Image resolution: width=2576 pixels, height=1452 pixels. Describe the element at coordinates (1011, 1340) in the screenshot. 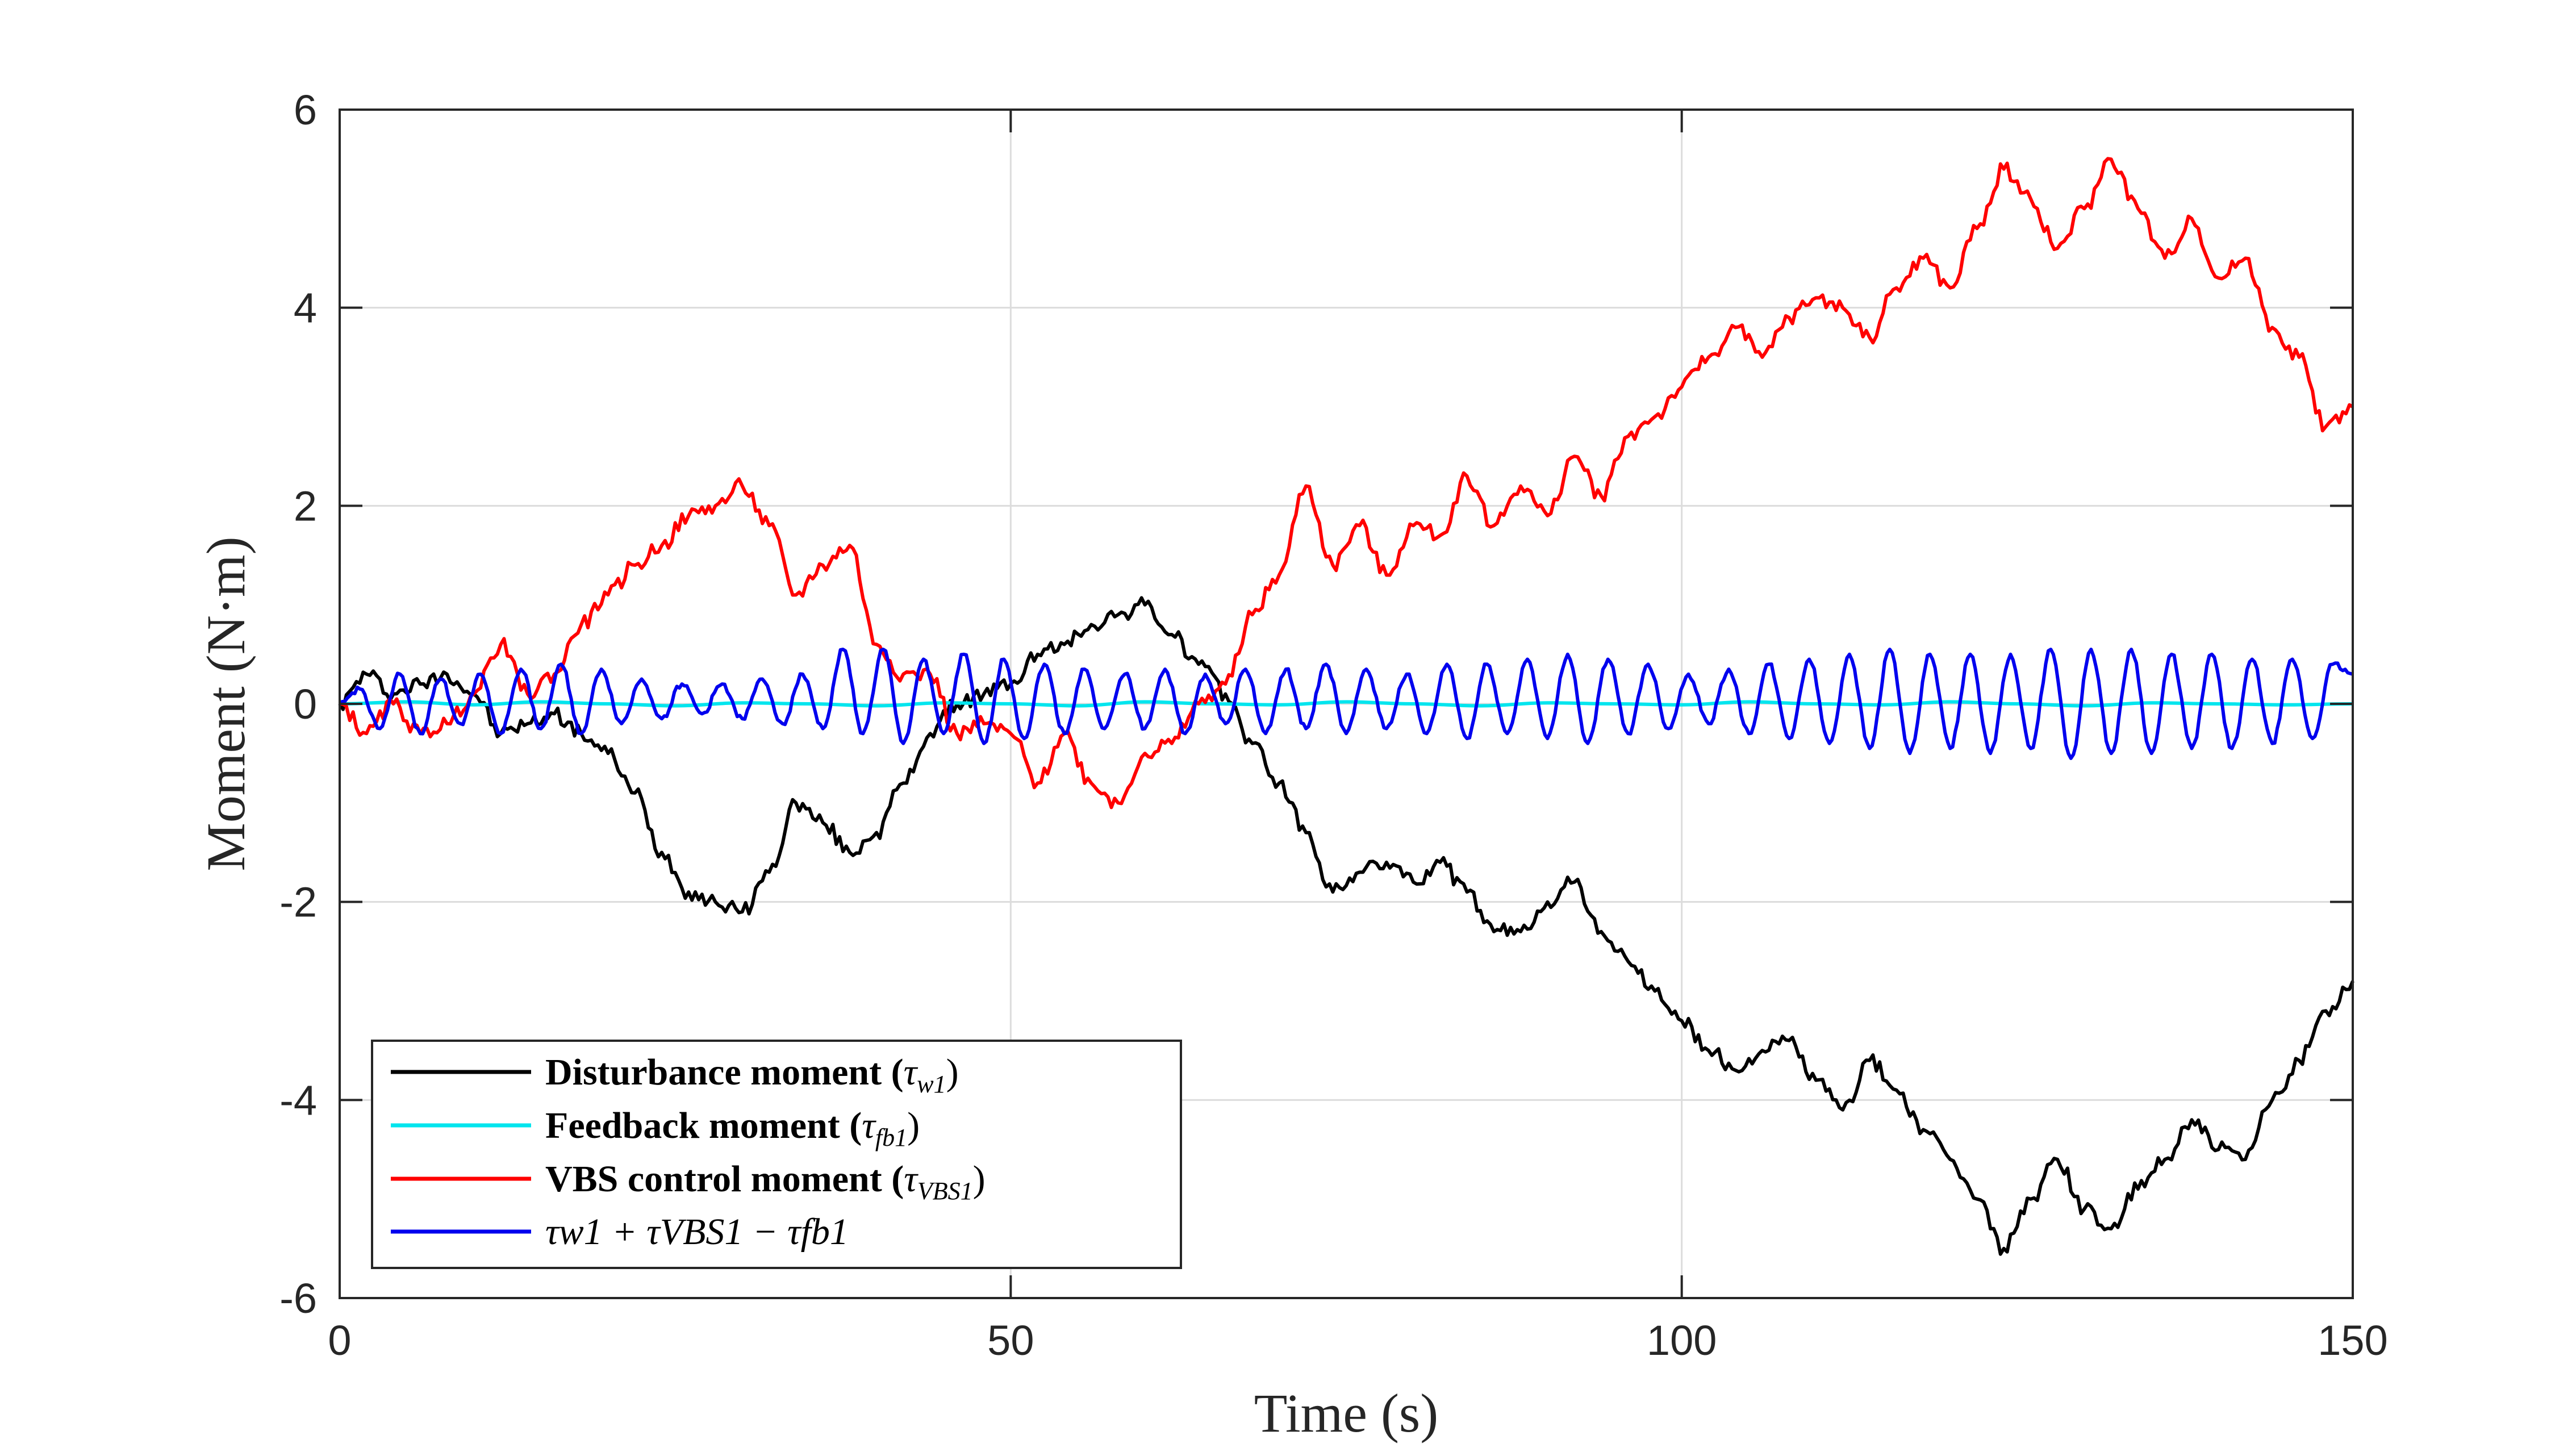

I see `x-tick-label: 50` at that location.